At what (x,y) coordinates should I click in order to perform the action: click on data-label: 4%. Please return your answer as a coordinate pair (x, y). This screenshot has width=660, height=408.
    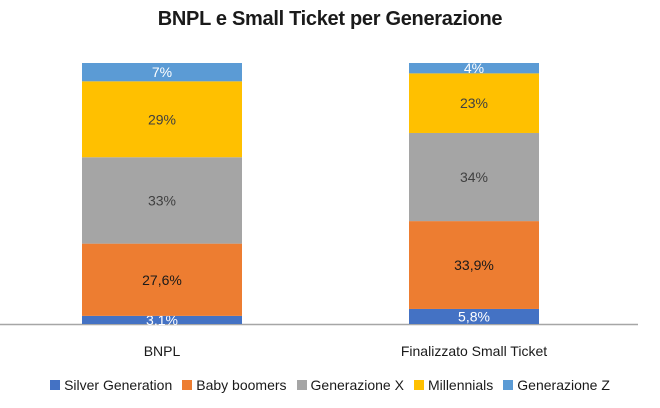
    Looking at the image, I should click on (474, 68).